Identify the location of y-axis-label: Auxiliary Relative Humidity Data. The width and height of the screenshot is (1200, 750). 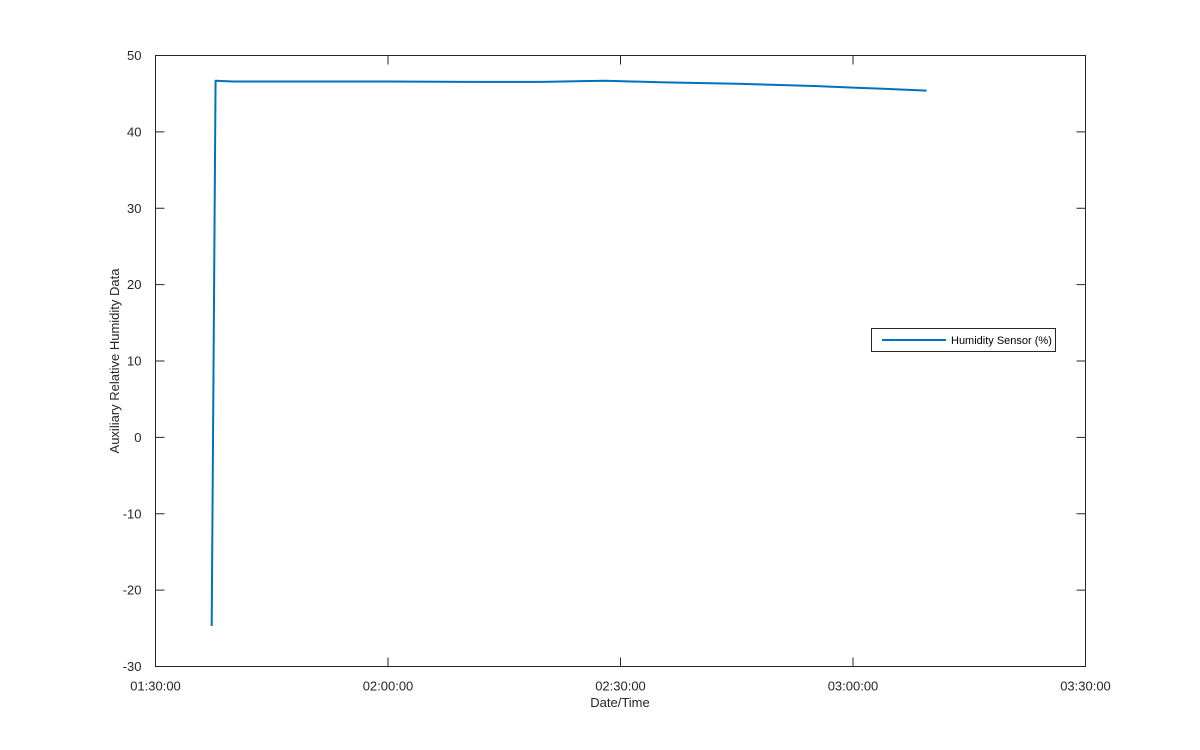
(114, 361).